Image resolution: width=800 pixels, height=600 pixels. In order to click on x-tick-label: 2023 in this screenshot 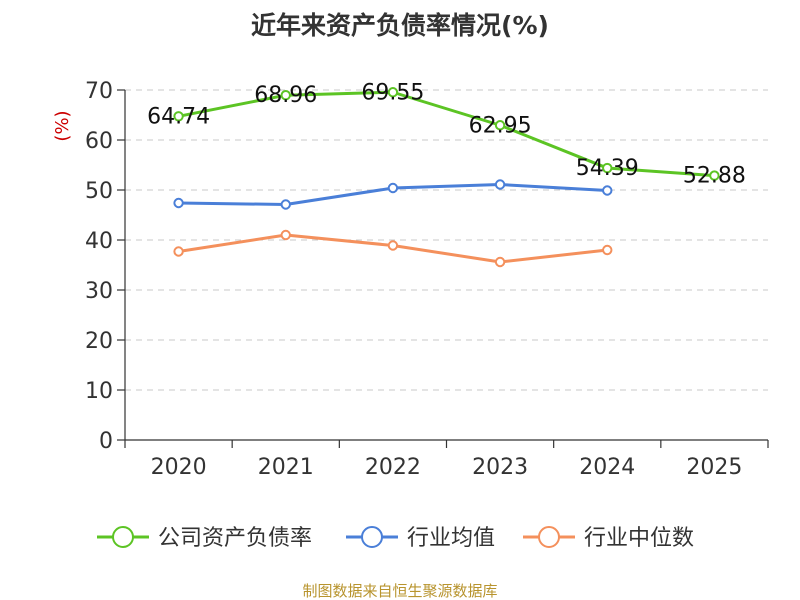, I will do `click(500, 467)`.